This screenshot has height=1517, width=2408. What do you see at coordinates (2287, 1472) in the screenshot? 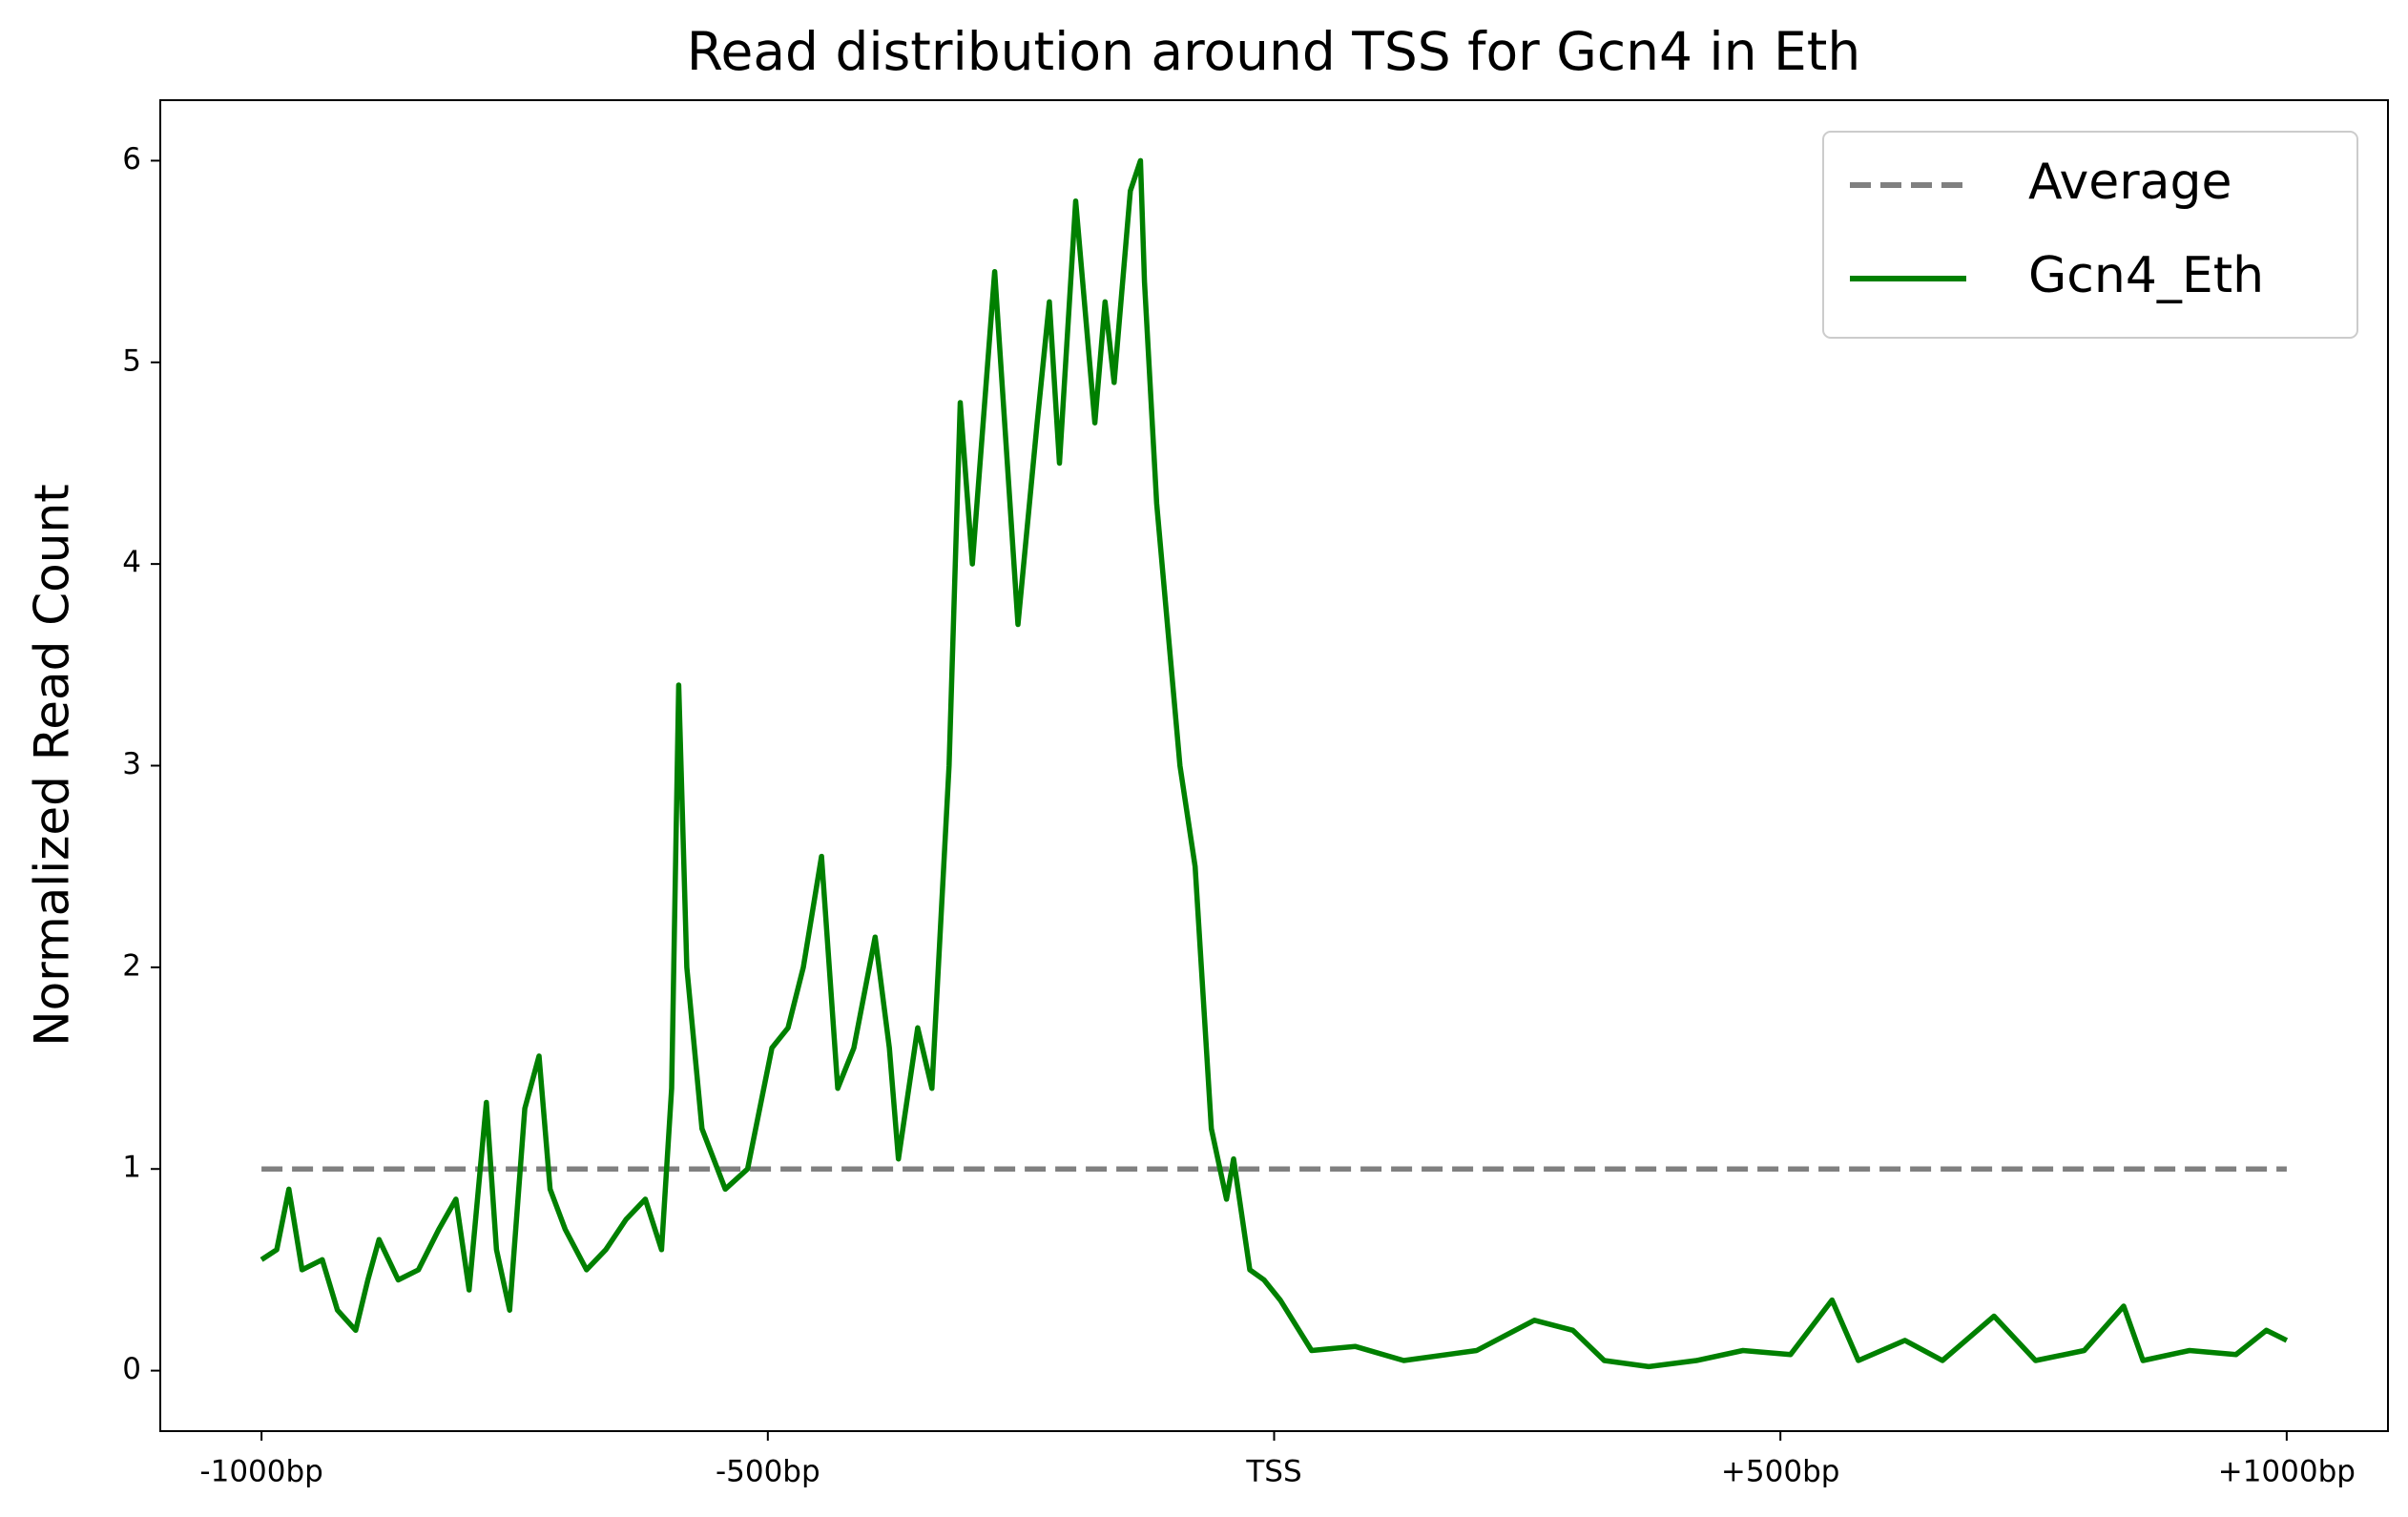
I see `x-tick-label: +1000bp` at bounding box center [2287, 1472].